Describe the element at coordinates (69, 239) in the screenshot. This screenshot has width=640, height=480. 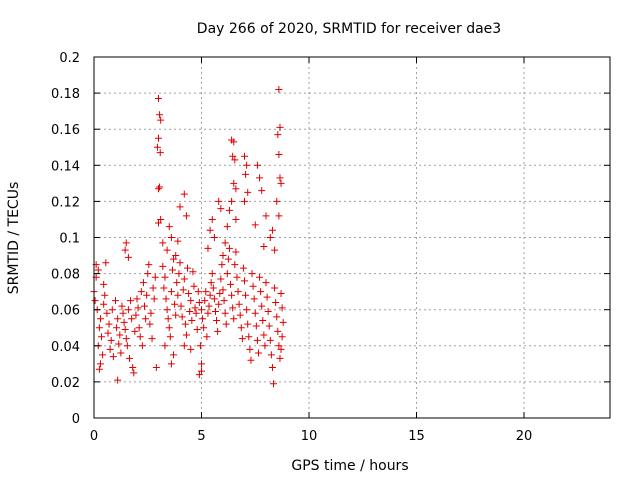
I see `y-tick-label: 0.1` at that location.